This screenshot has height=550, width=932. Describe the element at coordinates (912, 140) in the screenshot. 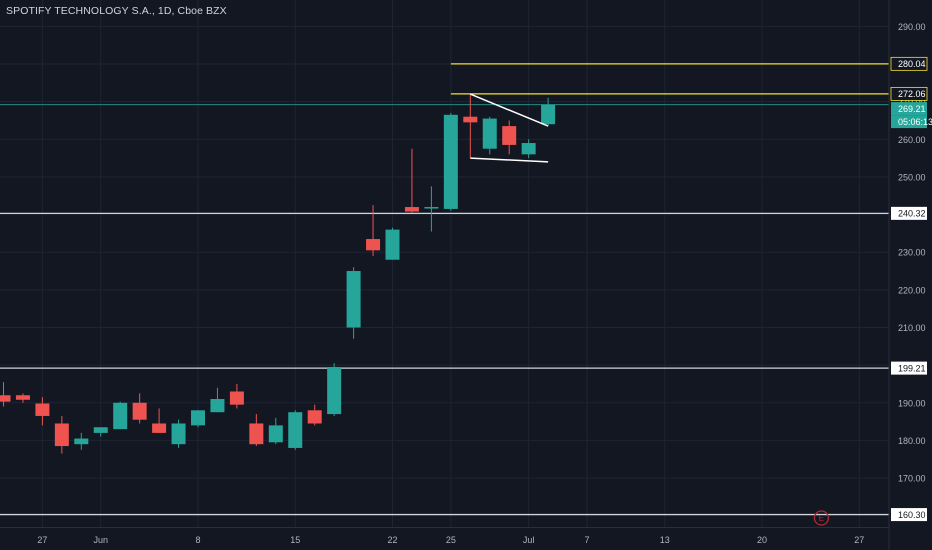

I see `price-tick-label: 260.00` at that location.